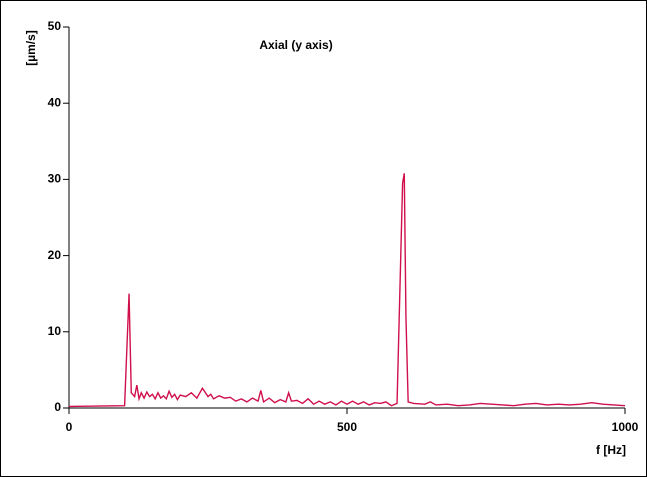  I want to click on x-tick-label: 1000, so click(625, 427).